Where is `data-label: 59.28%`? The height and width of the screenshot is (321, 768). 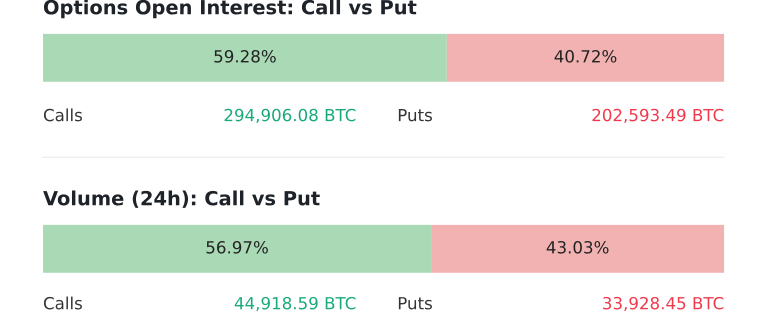 data-label: 59.28% is located at coordinates (245, 56).